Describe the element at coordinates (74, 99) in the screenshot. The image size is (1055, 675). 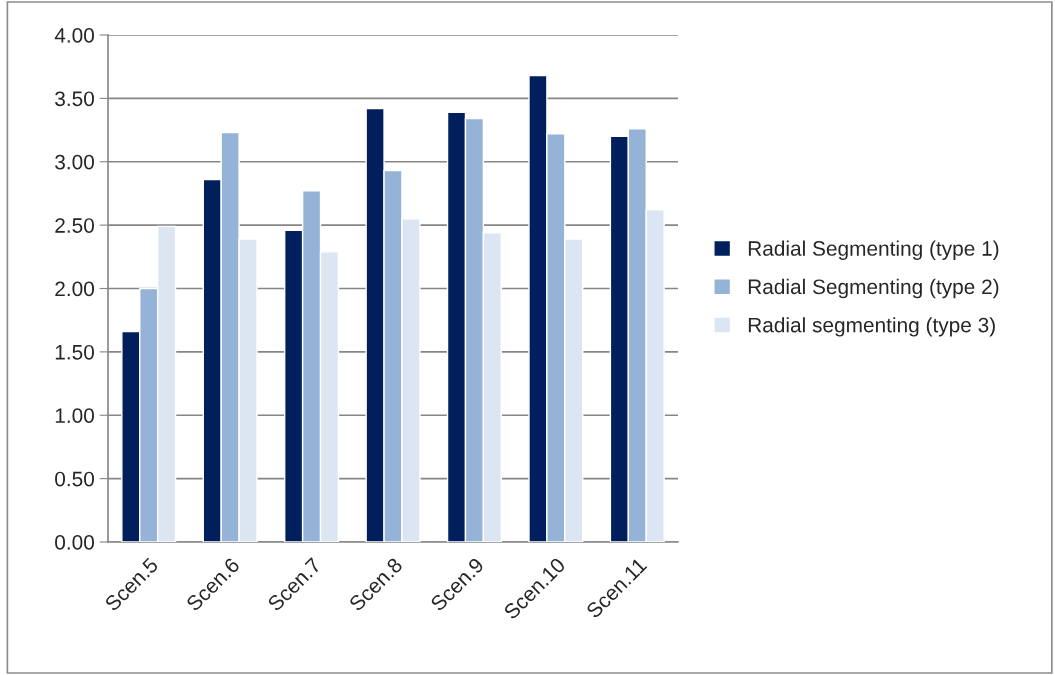
I see `y-tick-label: 3.50` at that location.